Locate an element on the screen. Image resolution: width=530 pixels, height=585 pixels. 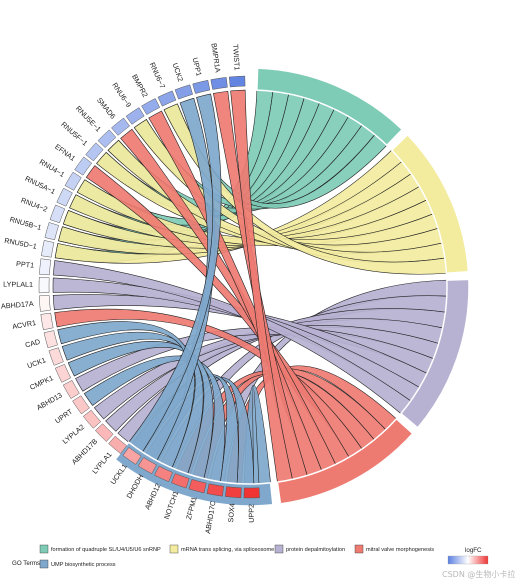
logfc-colorbar is located at coordinates (468, 560).